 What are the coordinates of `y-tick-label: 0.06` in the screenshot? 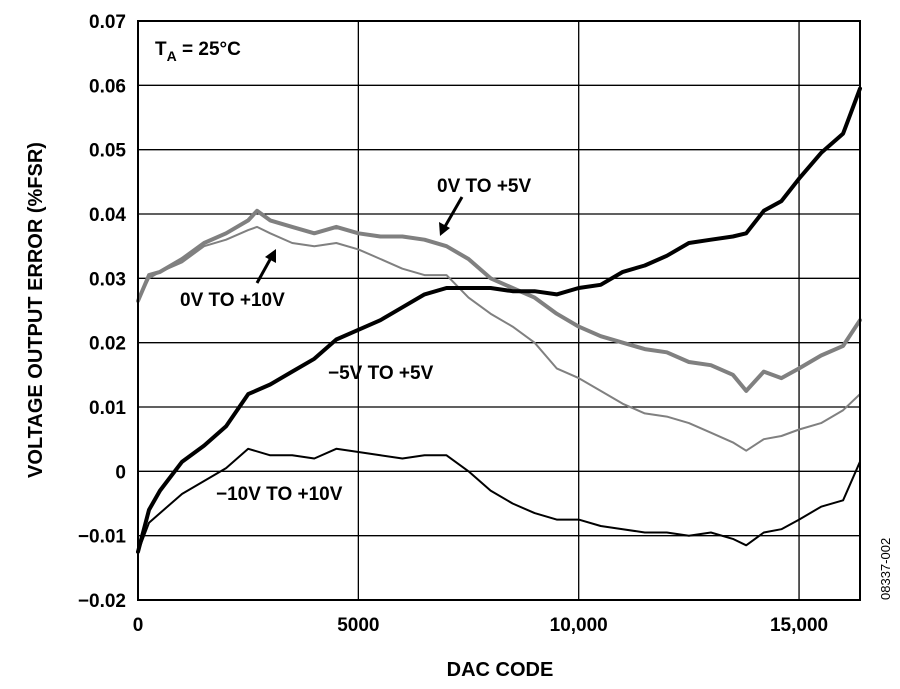 It's located at (107, 86).